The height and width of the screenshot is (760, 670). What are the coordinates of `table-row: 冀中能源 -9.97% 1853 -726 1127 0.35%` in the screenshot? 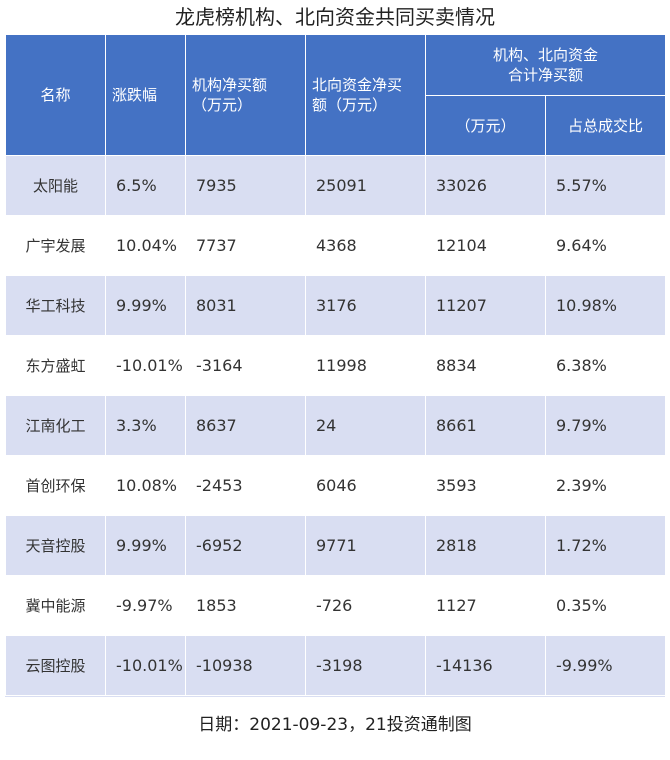 It's located at (336, 605).